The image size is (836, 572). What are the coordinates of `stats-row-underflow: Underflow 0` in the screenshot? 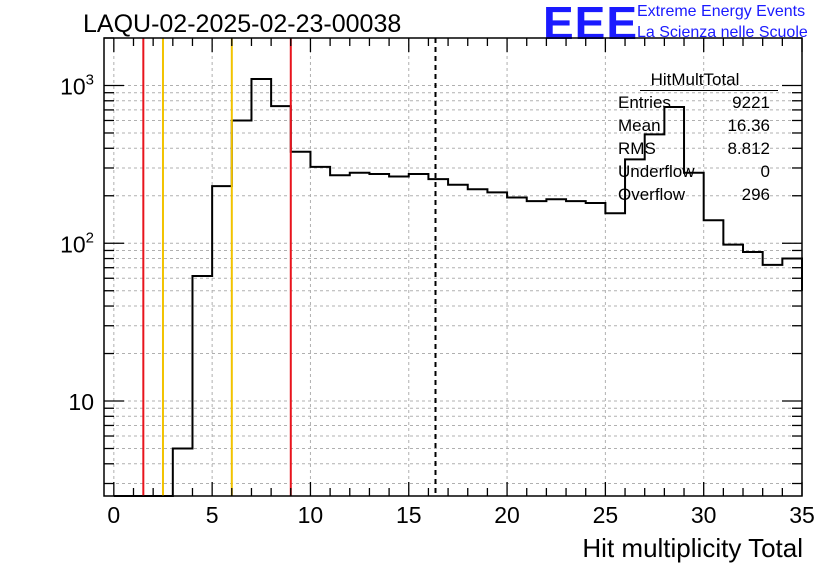 It's located at (694, 173).